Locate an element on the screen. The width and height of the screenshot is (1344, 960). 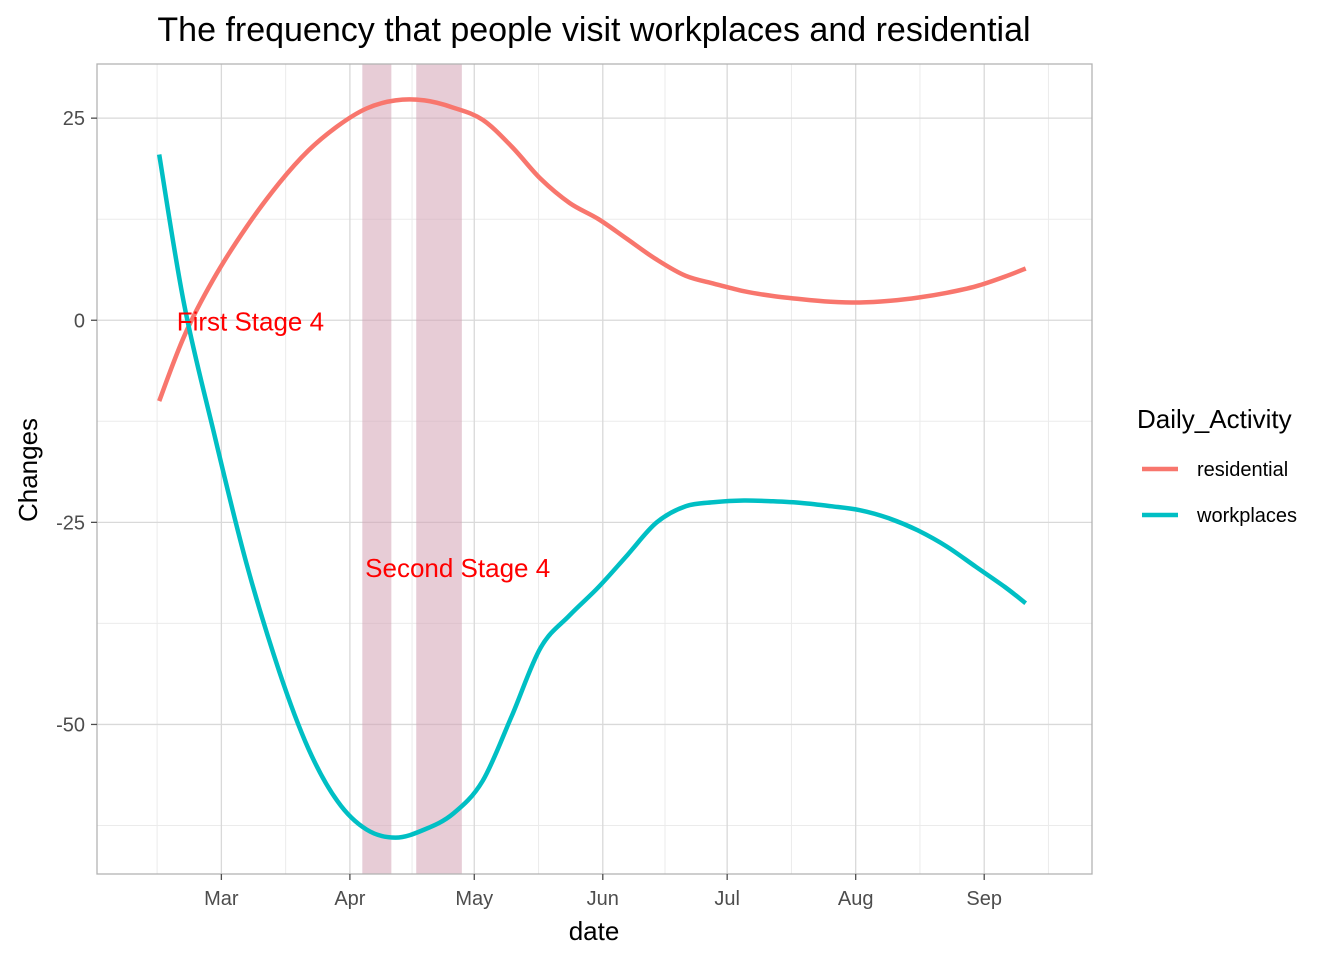
legend-label-workplaces: workplaces is located at coordinates (1246, 516).